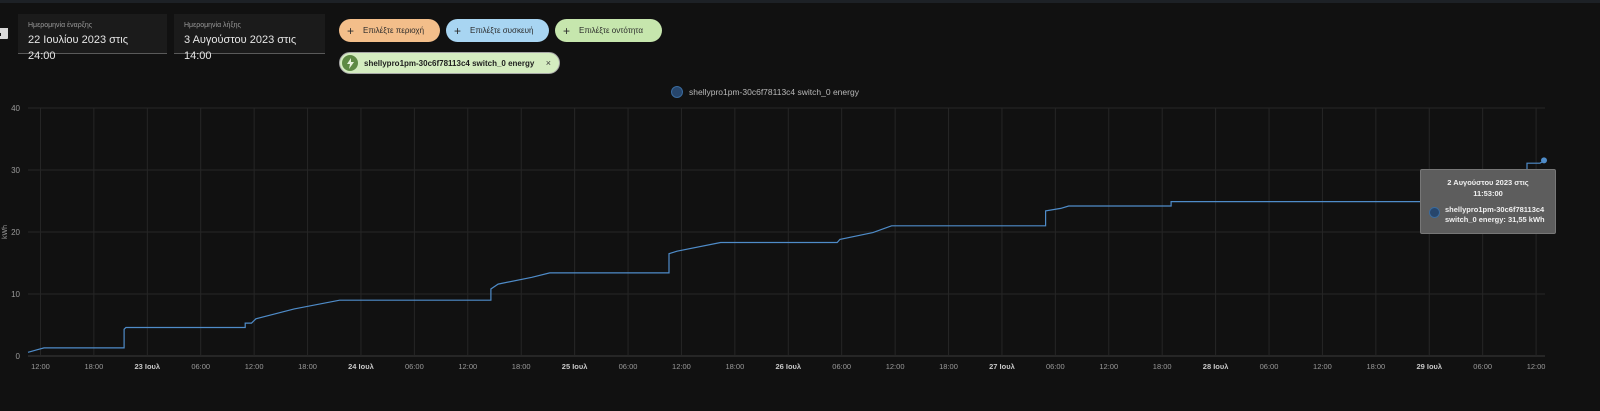 This screenshot has width=1600, height=411. I want to click on chart-marker-layer, so click(1544, 160).